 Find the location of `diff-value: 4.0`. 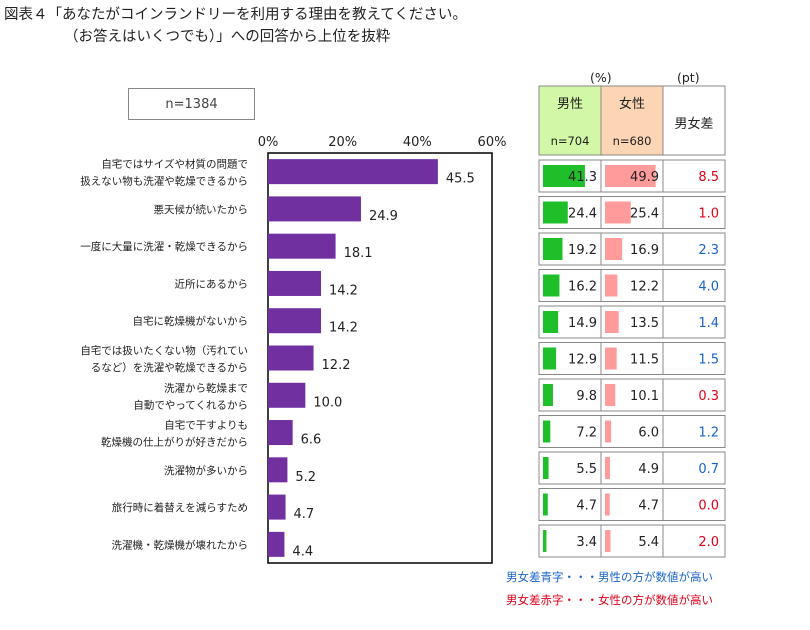

diff-value: 4.0 is located at coordinates (708, 287).